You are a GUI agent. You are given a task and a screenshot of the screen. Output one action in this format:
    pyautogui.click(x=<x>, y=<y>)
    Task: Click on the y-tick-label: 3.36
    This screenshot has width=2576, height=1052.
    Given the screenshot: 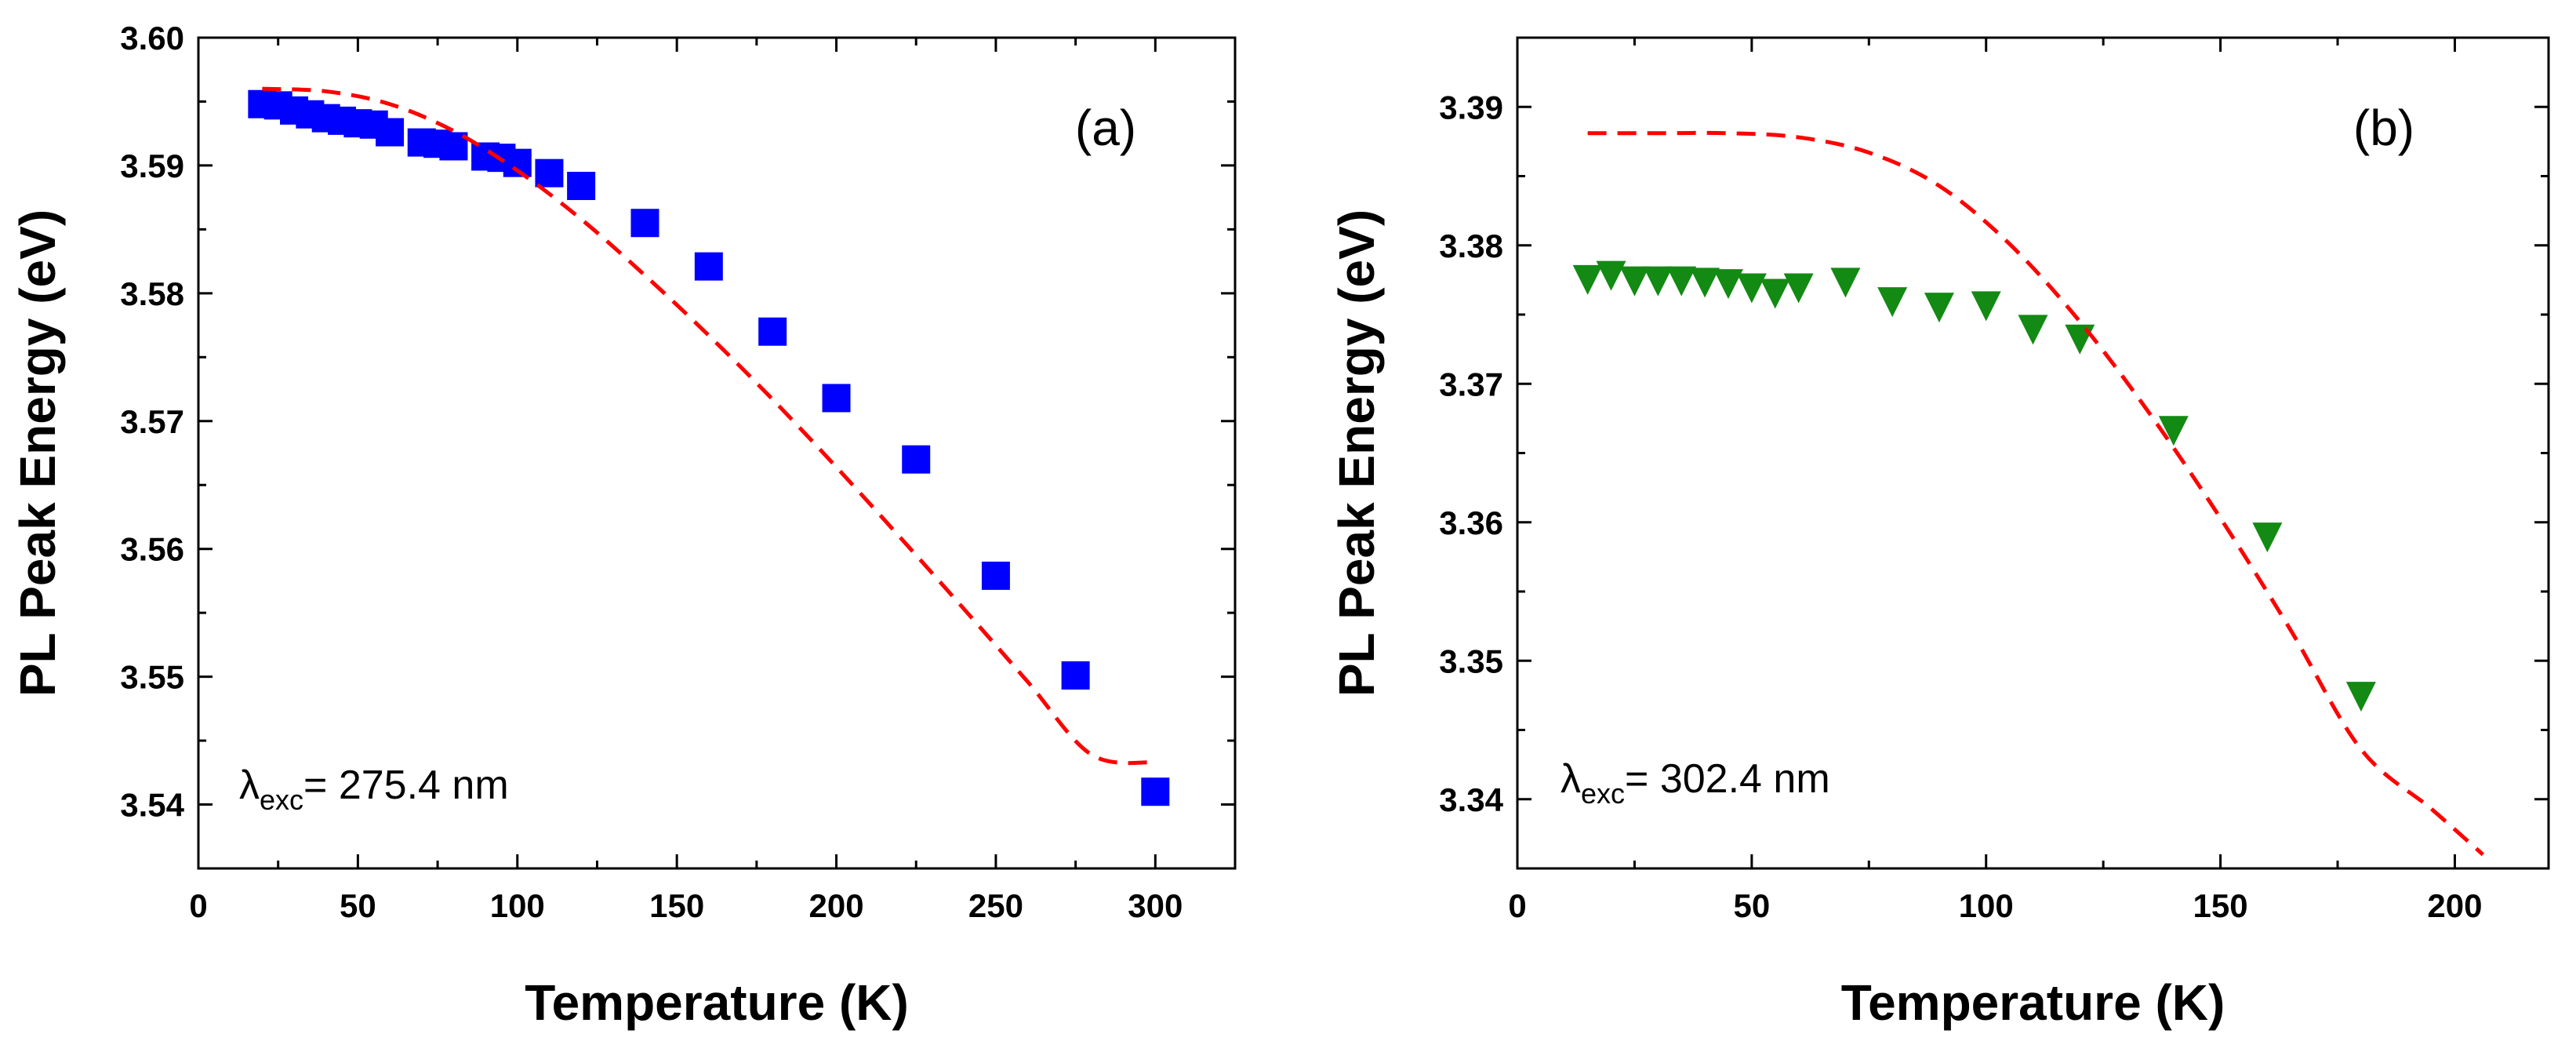 What is the action you would take?
    pyautogui.click(x=1471, y=522)
    